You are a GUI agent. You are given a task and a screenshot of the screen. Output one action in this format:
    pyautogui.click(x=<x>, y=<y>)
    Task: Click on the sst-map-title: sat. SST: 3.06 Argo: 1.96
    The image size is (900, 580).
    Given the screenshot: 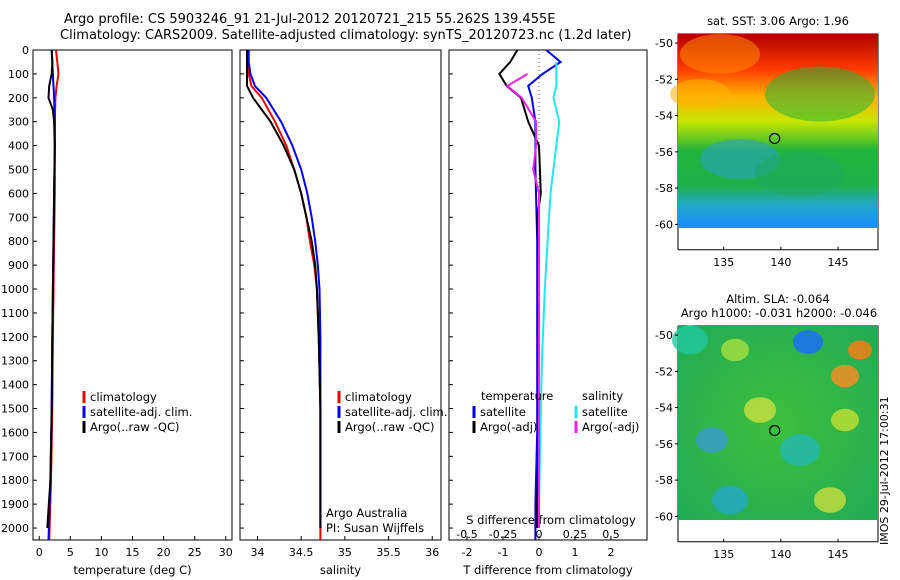 What is the action you would take?
    pyautogui.click(x=778, y=21)
    